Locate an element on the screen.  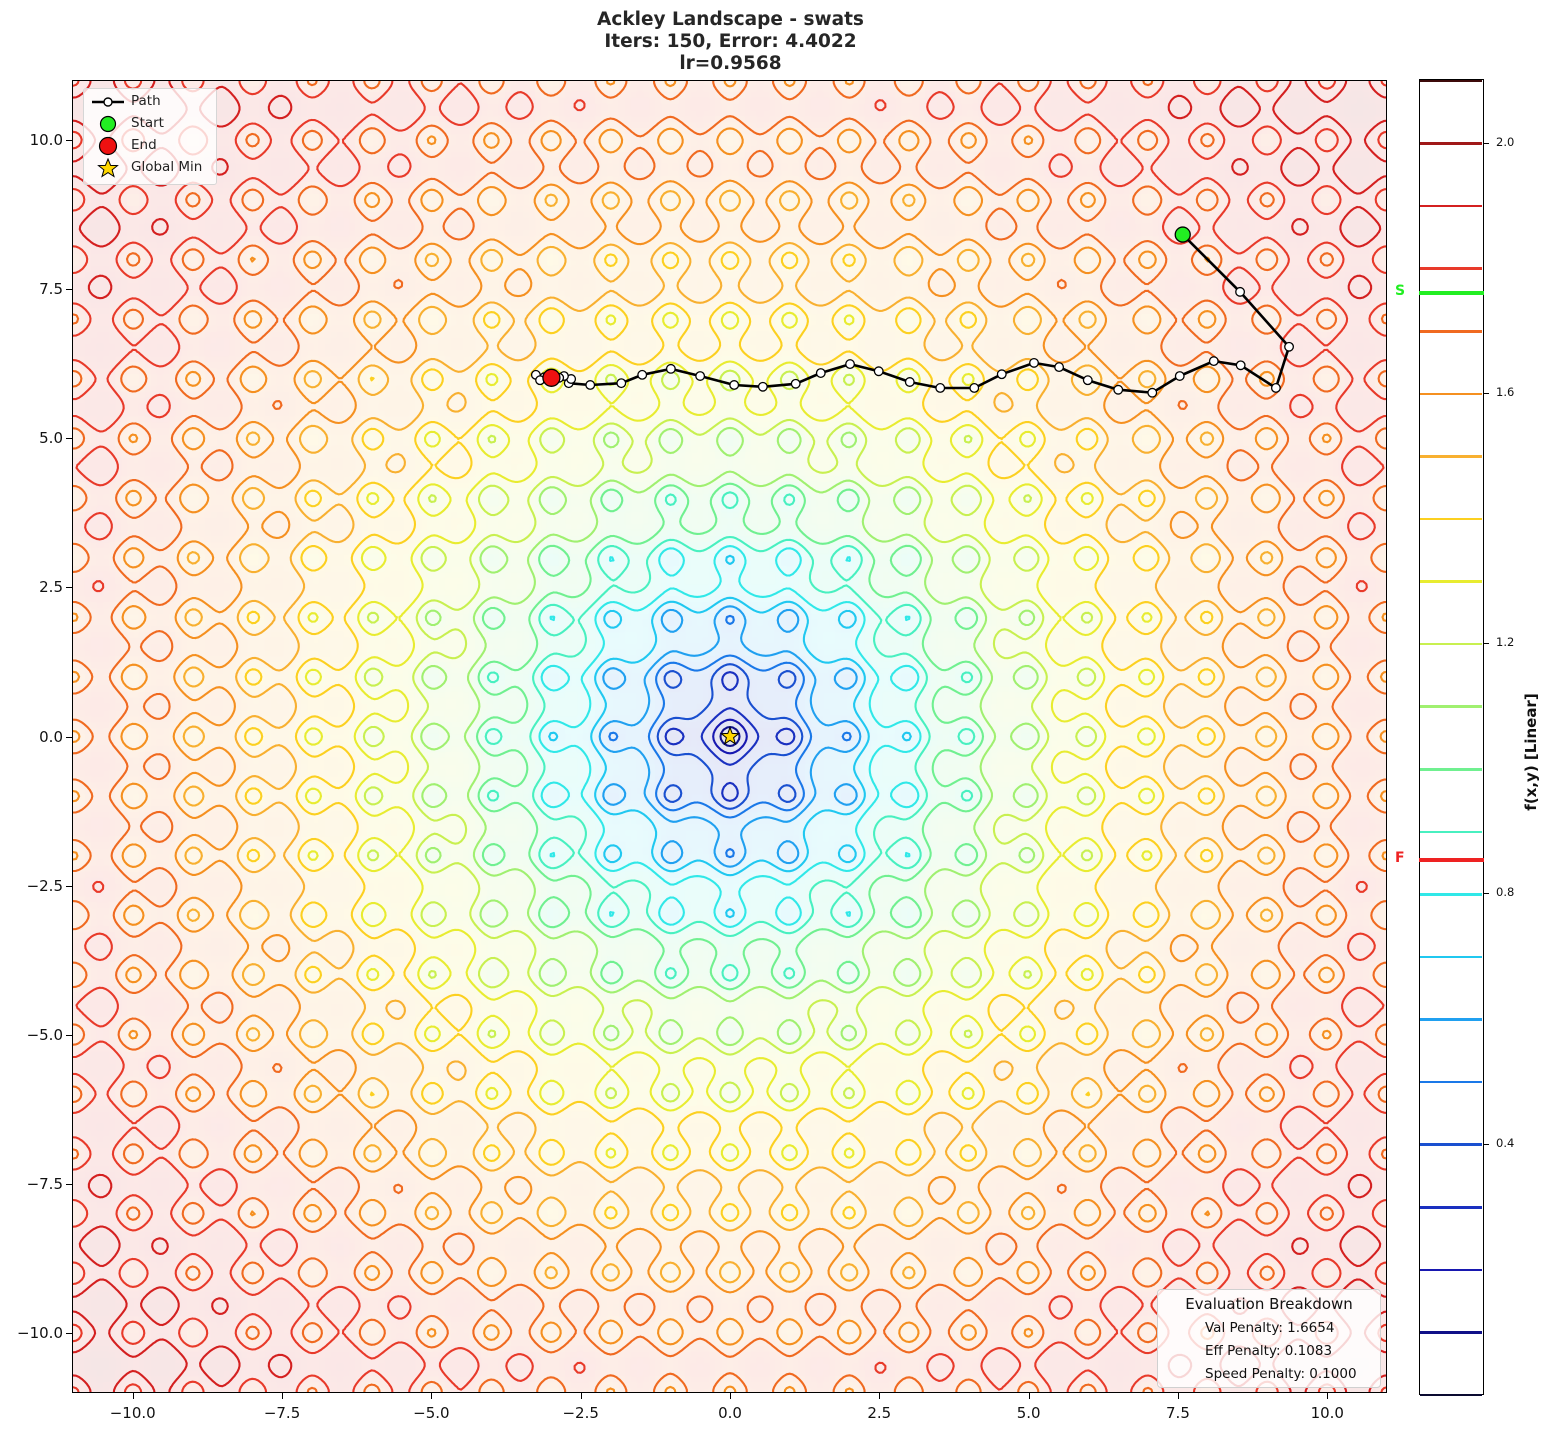
colorbar-marker-label: F is located at coordinates (1400, 857).